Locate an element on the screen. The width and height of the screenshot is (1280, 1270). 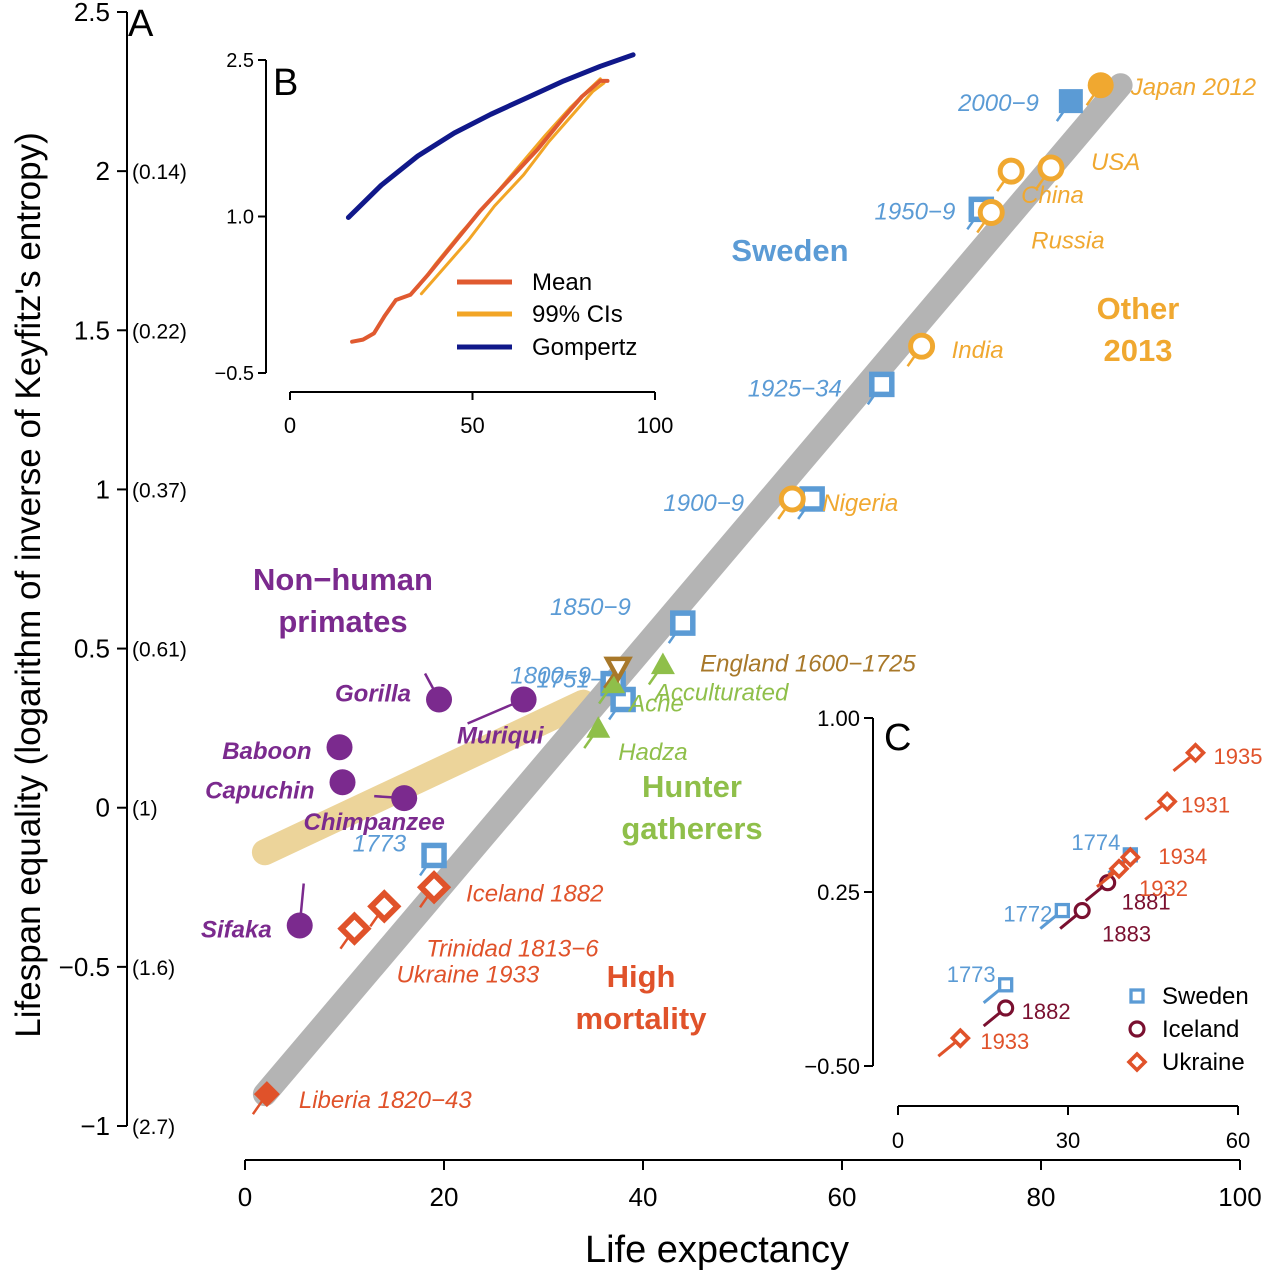
x-tick-label: 40 is located at coordinates (643, 1197).